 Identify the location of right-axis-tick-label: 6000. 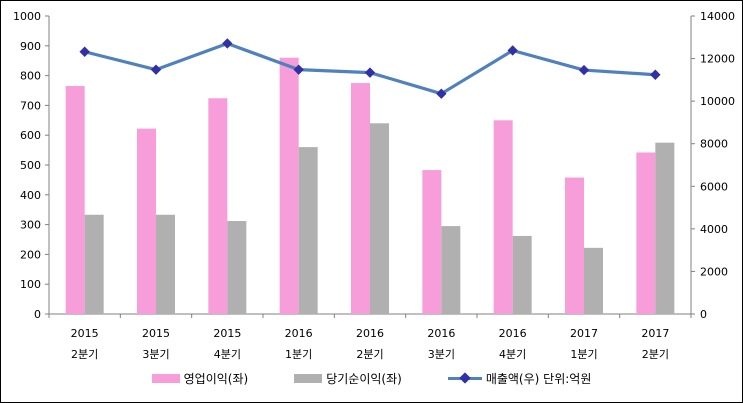
(714, 186).